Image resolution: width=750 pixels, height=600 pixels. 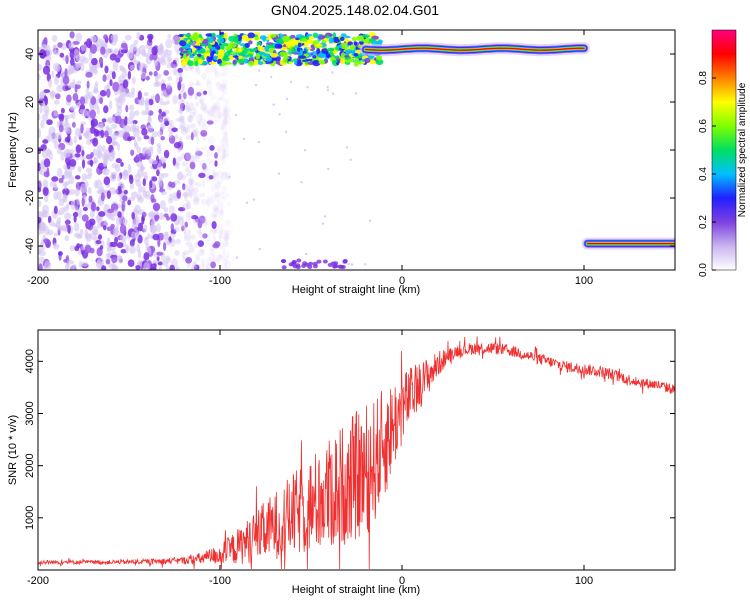 What do you see at coordinates (584, 281) in the screenshot?
I see `x-tick-label: 100` at bounding box center [584, 281].